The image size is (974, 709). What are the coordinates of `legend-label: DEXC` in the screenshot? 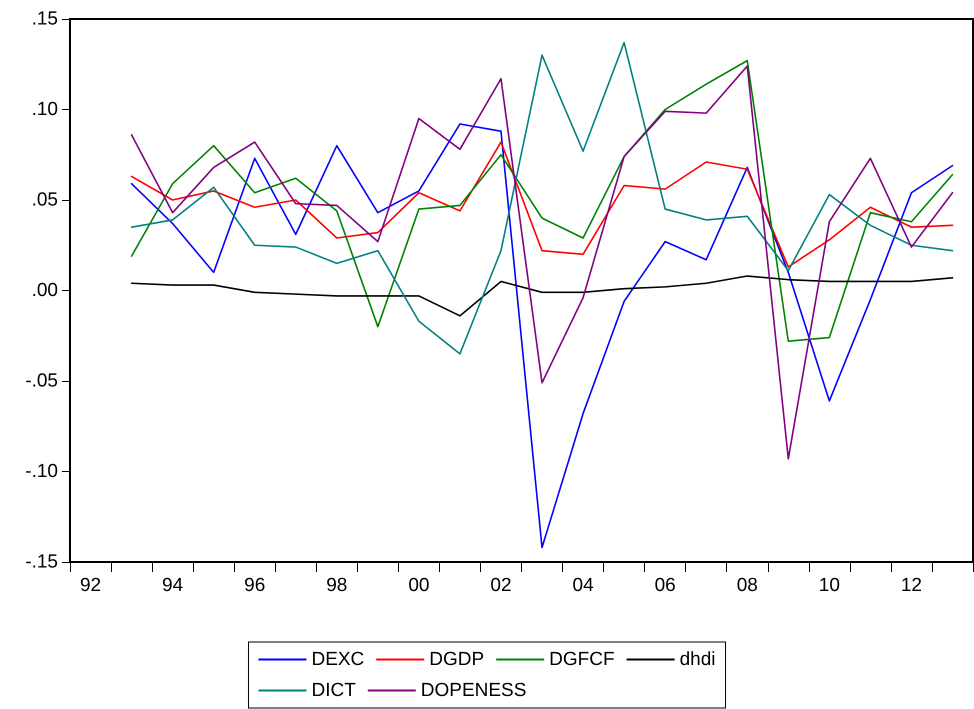 It's located at (337, 659).